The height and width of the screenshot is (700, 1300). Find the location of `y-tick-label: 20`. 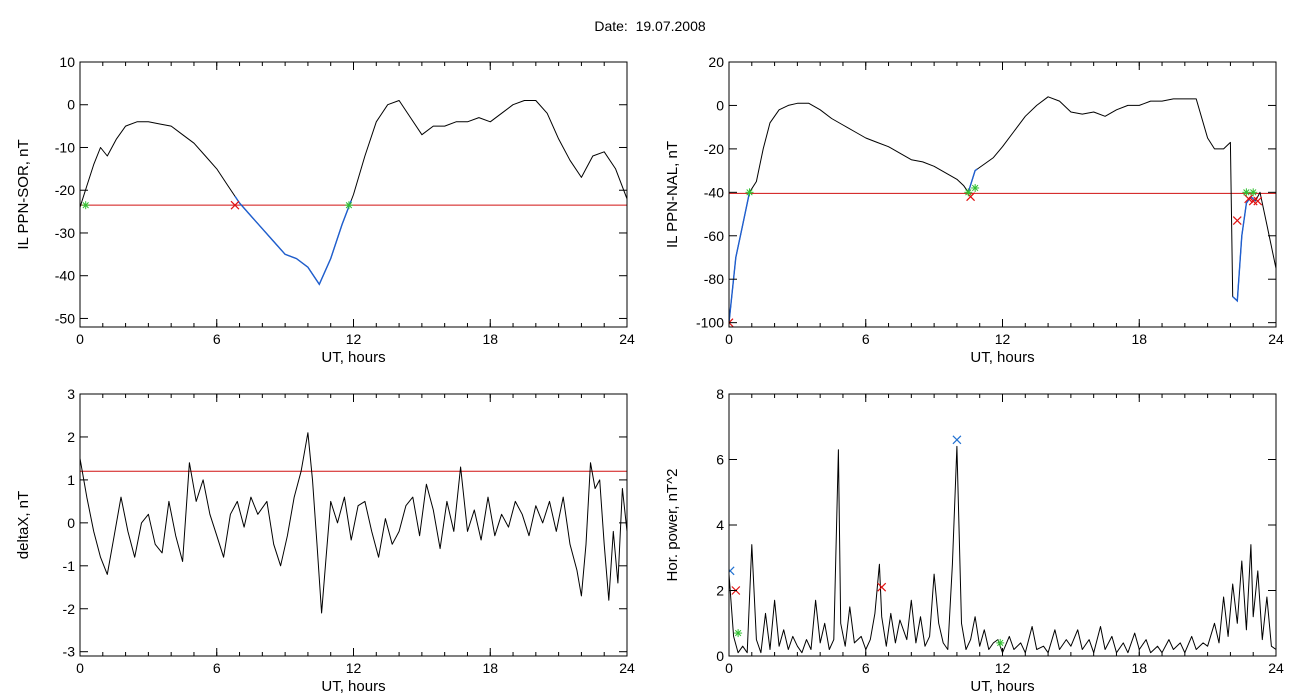

y-tick-label: 20 is located at coordinates (716, 62).